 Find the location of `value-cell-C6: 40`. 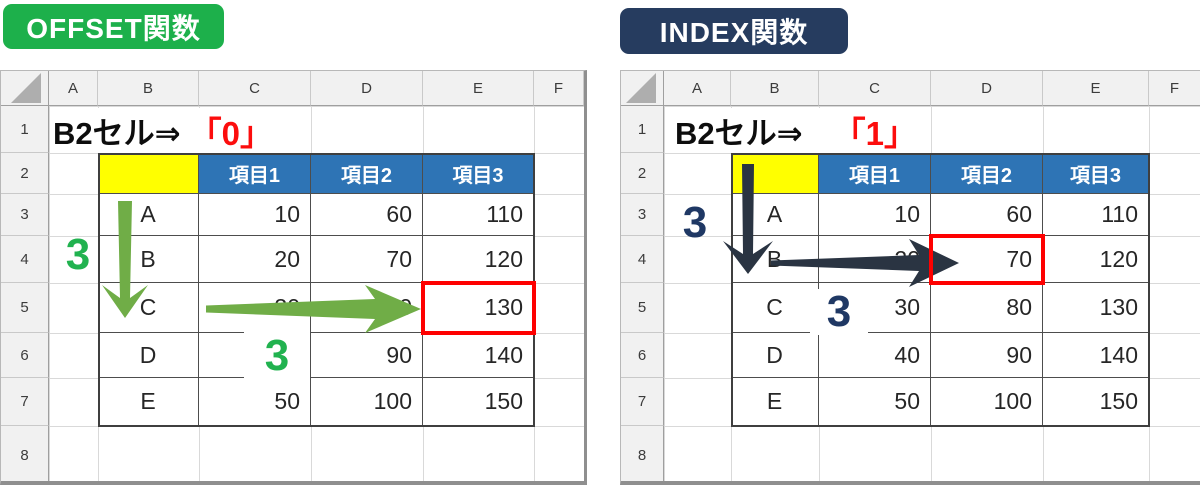

value-cell-C6: 40 is located at coordinates (875, 355).